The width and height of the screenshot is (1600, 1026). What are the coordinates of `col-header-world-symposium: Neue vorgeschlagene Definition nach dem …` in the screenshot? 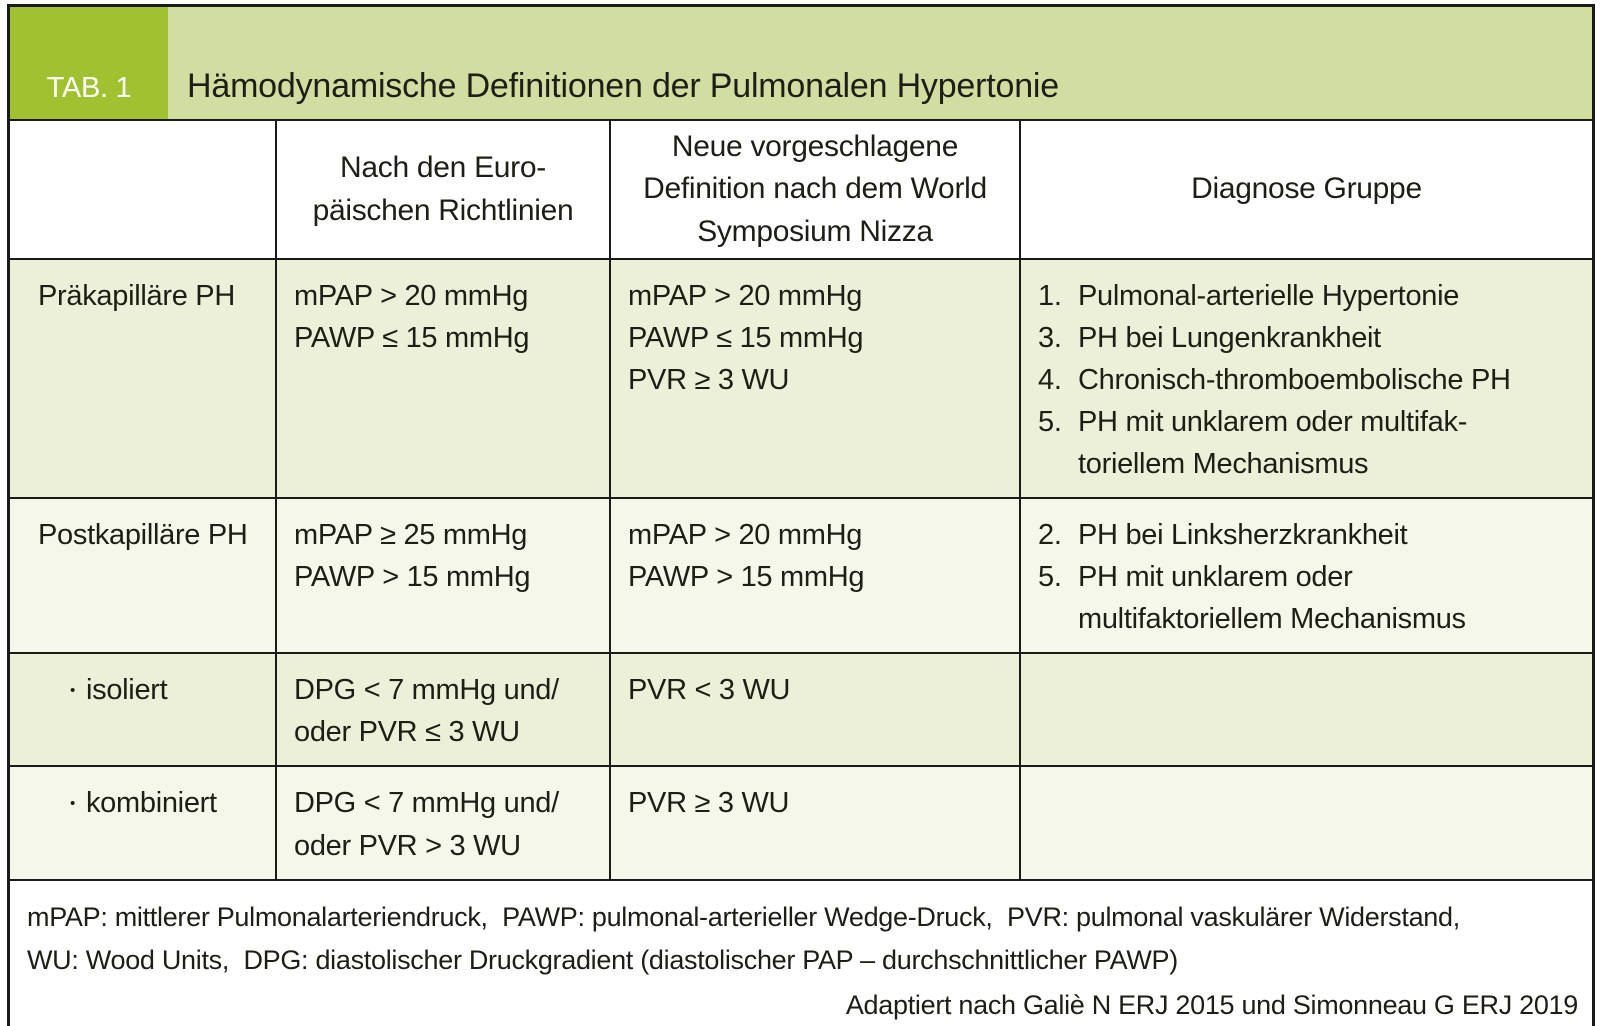 It's located at (815, 190).